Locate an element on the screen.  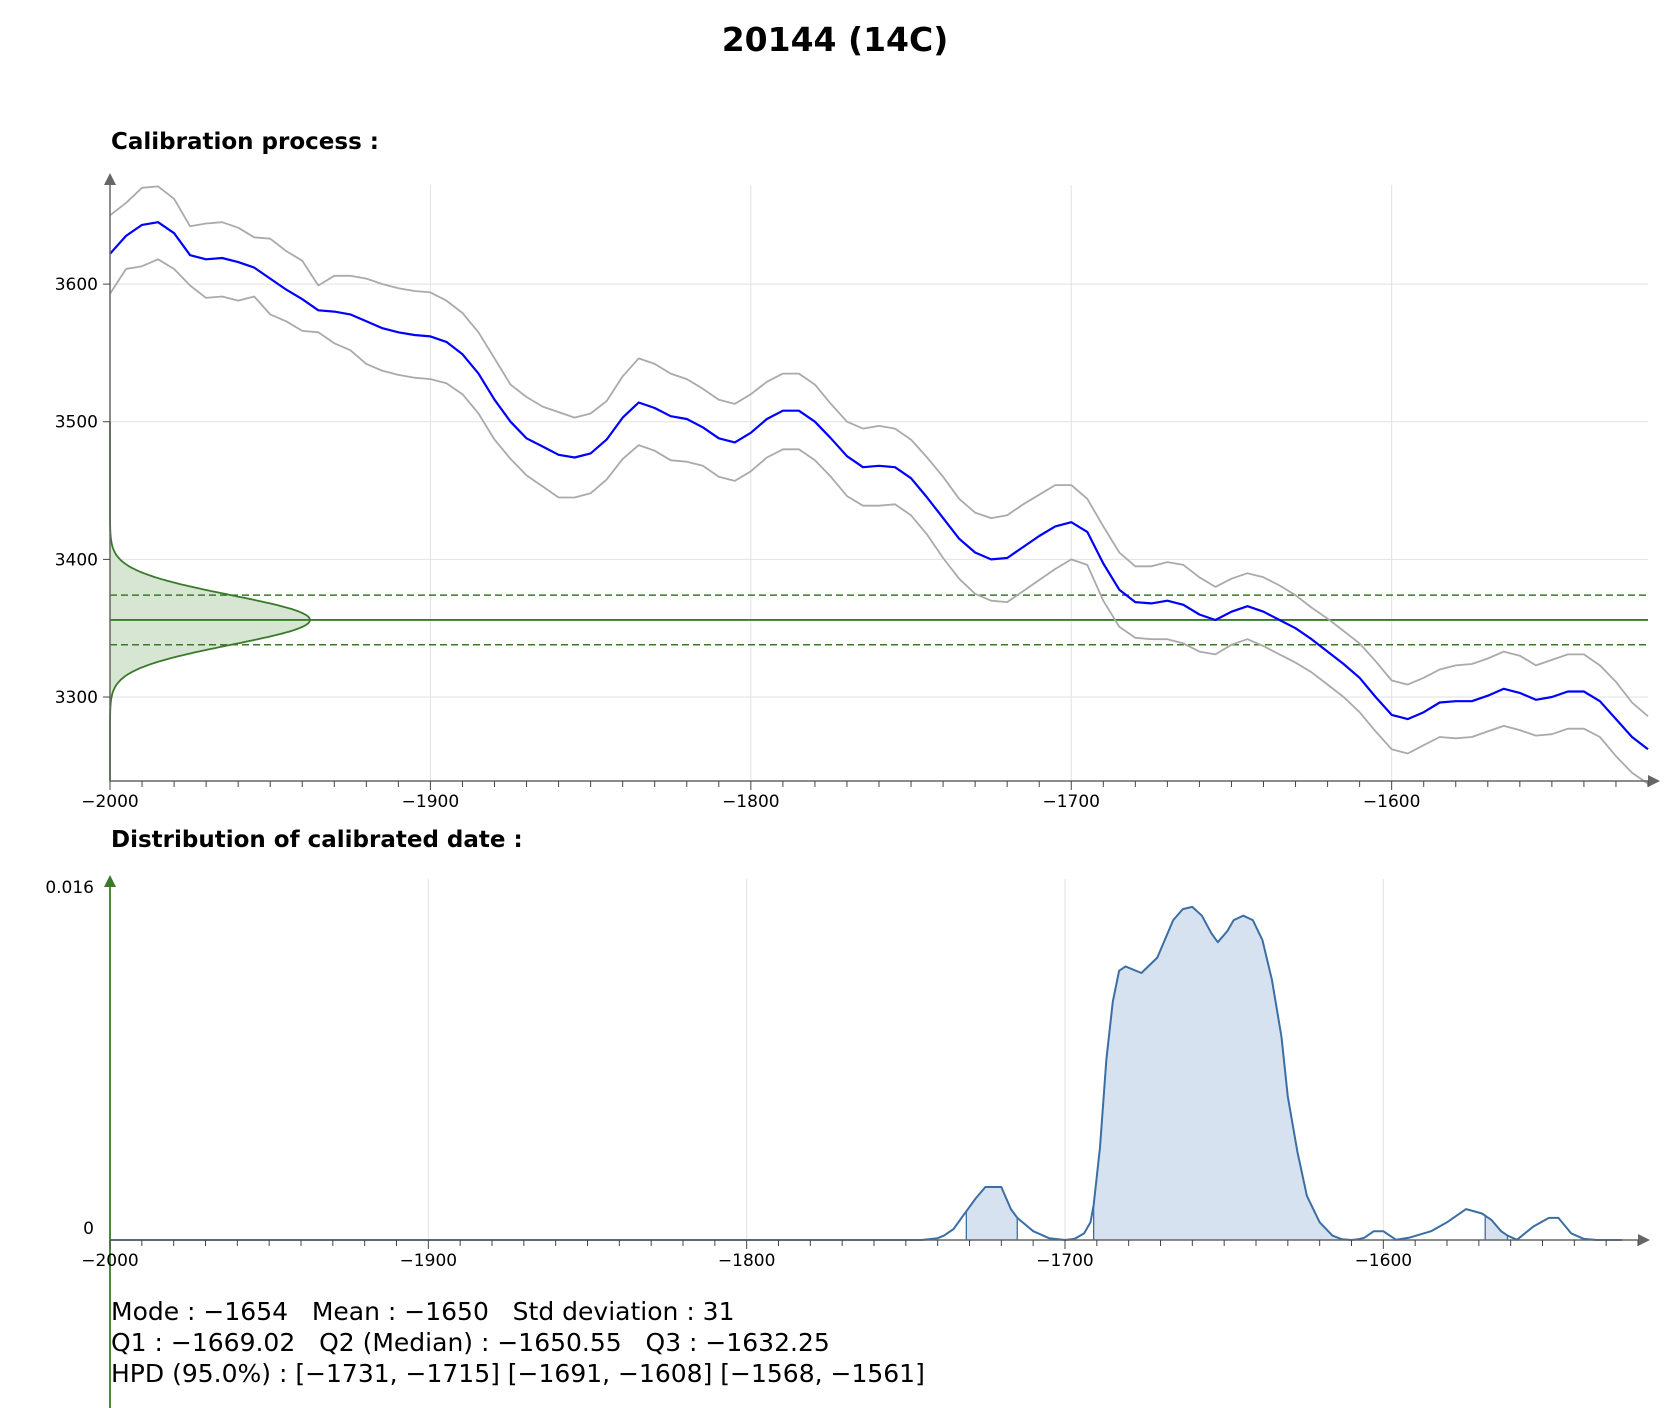
distribution-x-axis-arrow is located at coordinates (1644, 1240).